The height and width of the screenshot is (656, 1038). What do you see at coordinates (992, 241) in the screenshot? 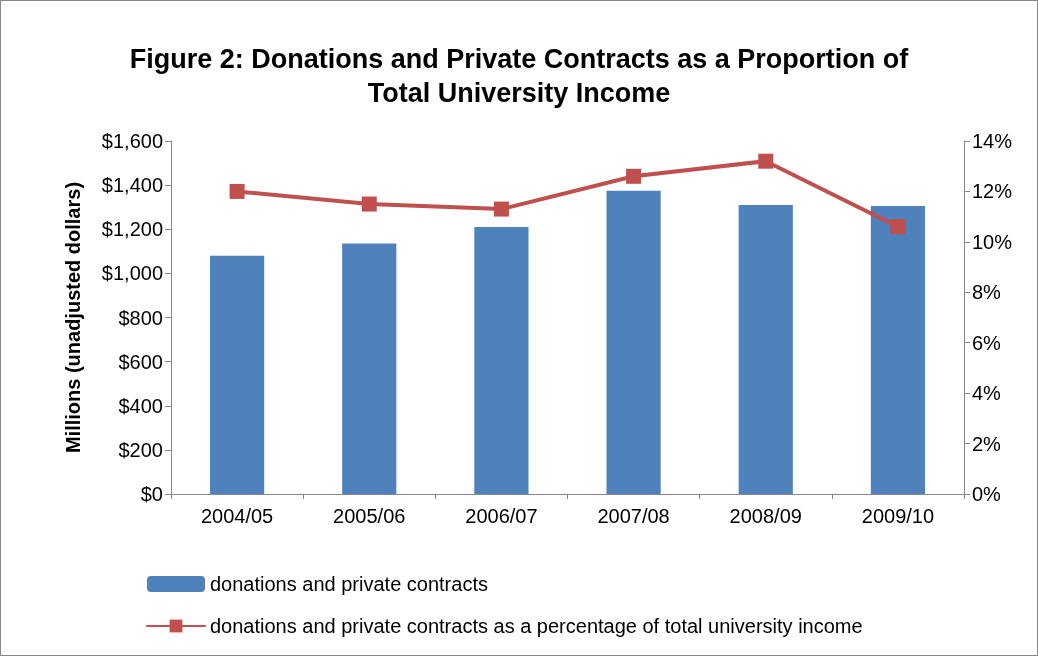
I see `y2-tick-label: 10%` at bounding box center [992, 241].